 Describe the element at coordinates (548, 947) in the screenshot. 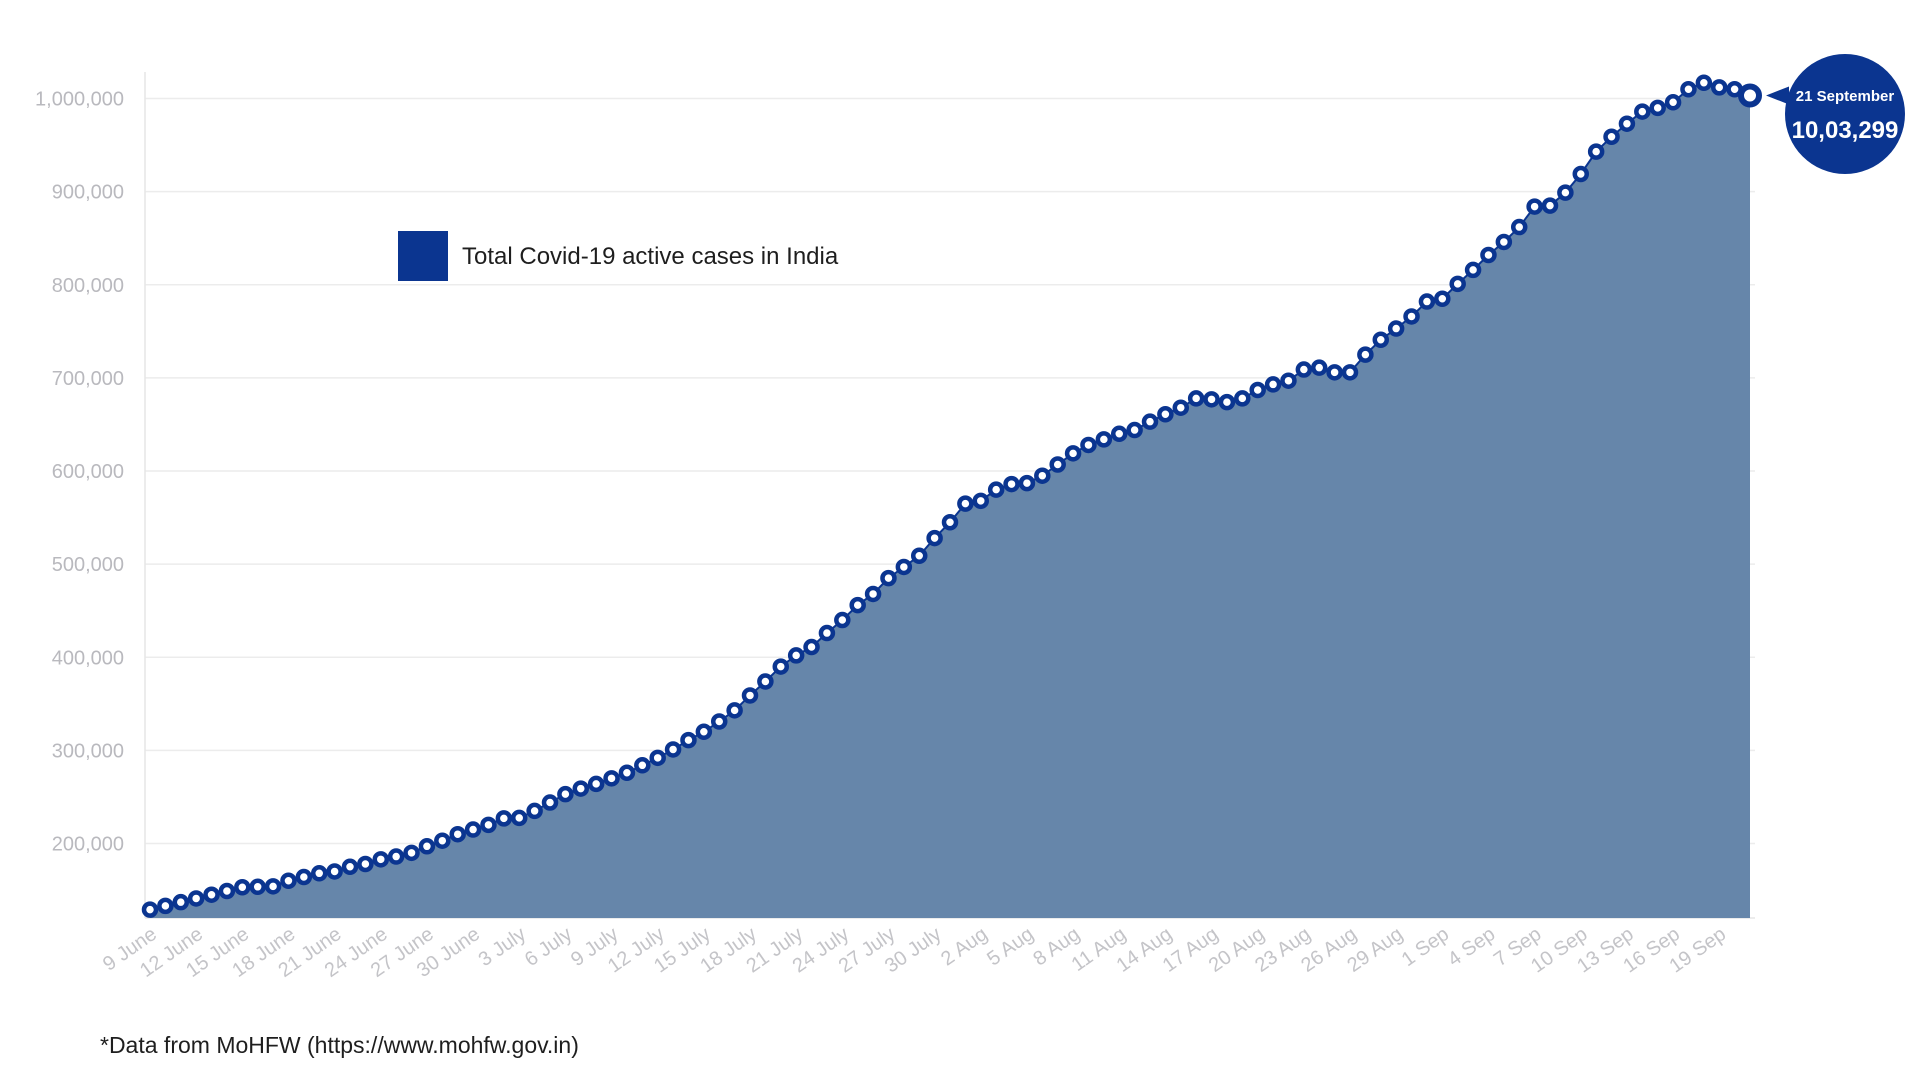

I see `x-tick-label: 6 July` at that location.